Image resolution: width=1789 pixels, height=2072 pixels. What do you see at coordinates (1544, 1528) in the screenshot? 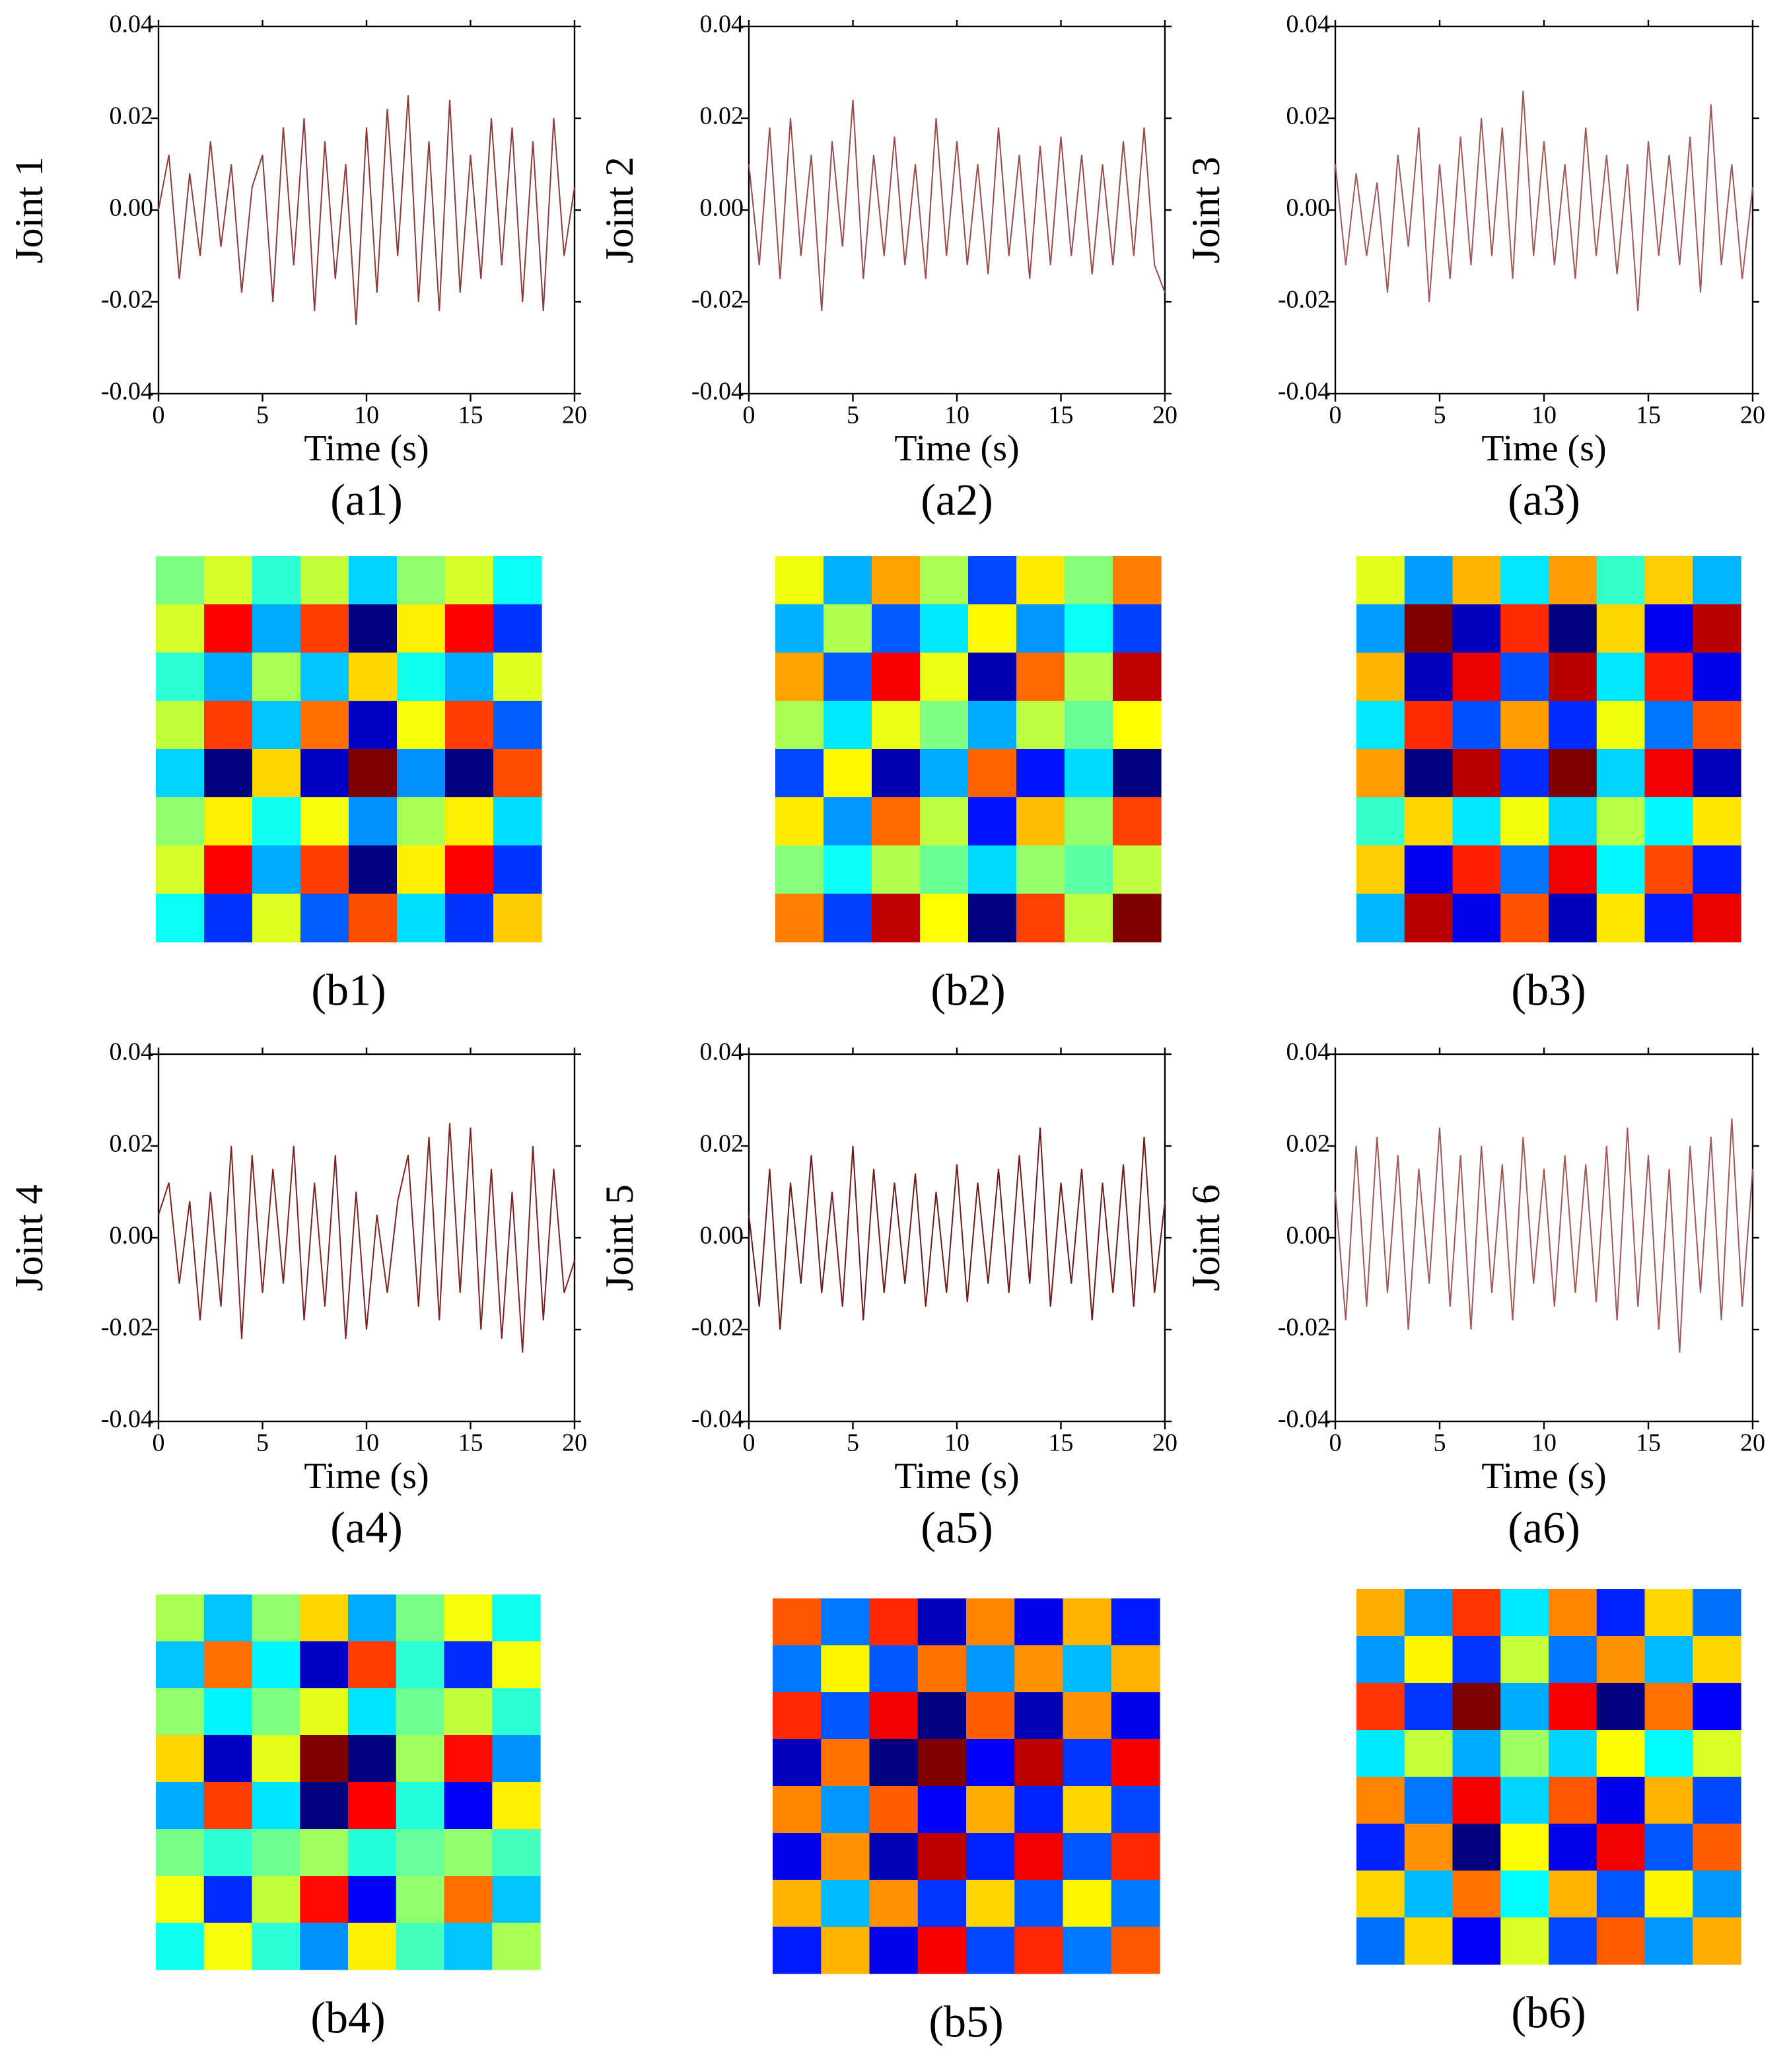
I see `panel-caption: (a6)` at bounding box center [1544, 1528].